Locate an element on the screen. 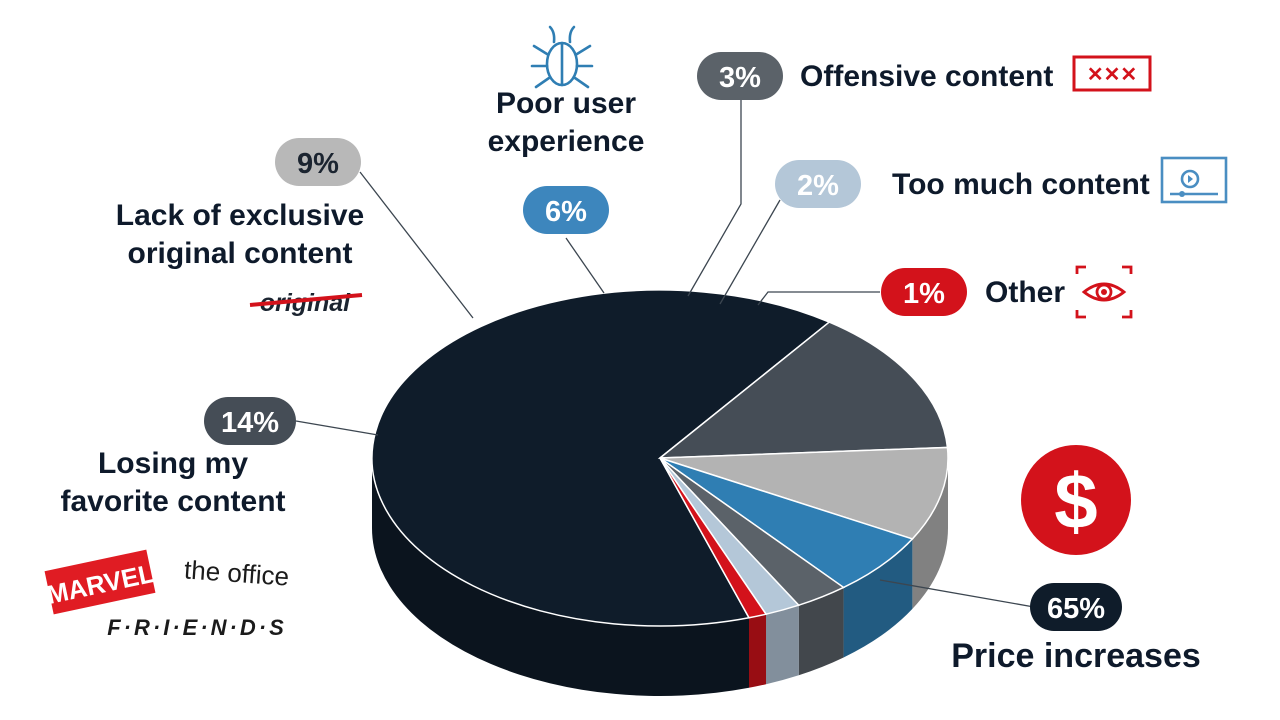  pie-slice-losing-my-favorite-content is located at coordinates (803, 390).